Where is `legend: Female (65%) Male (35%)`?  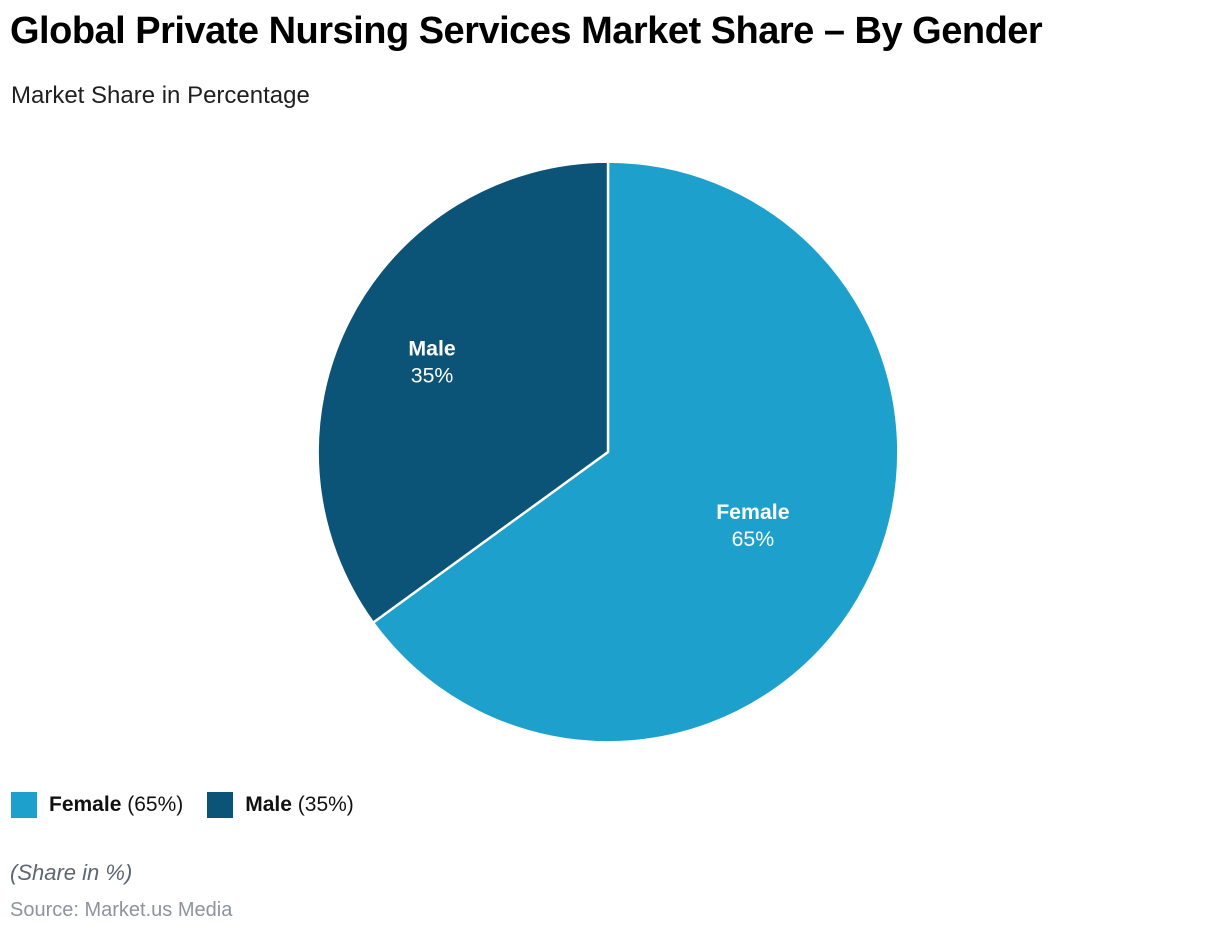 legend: Female (65%) Male (35%) is located at coordinates (182, 805).